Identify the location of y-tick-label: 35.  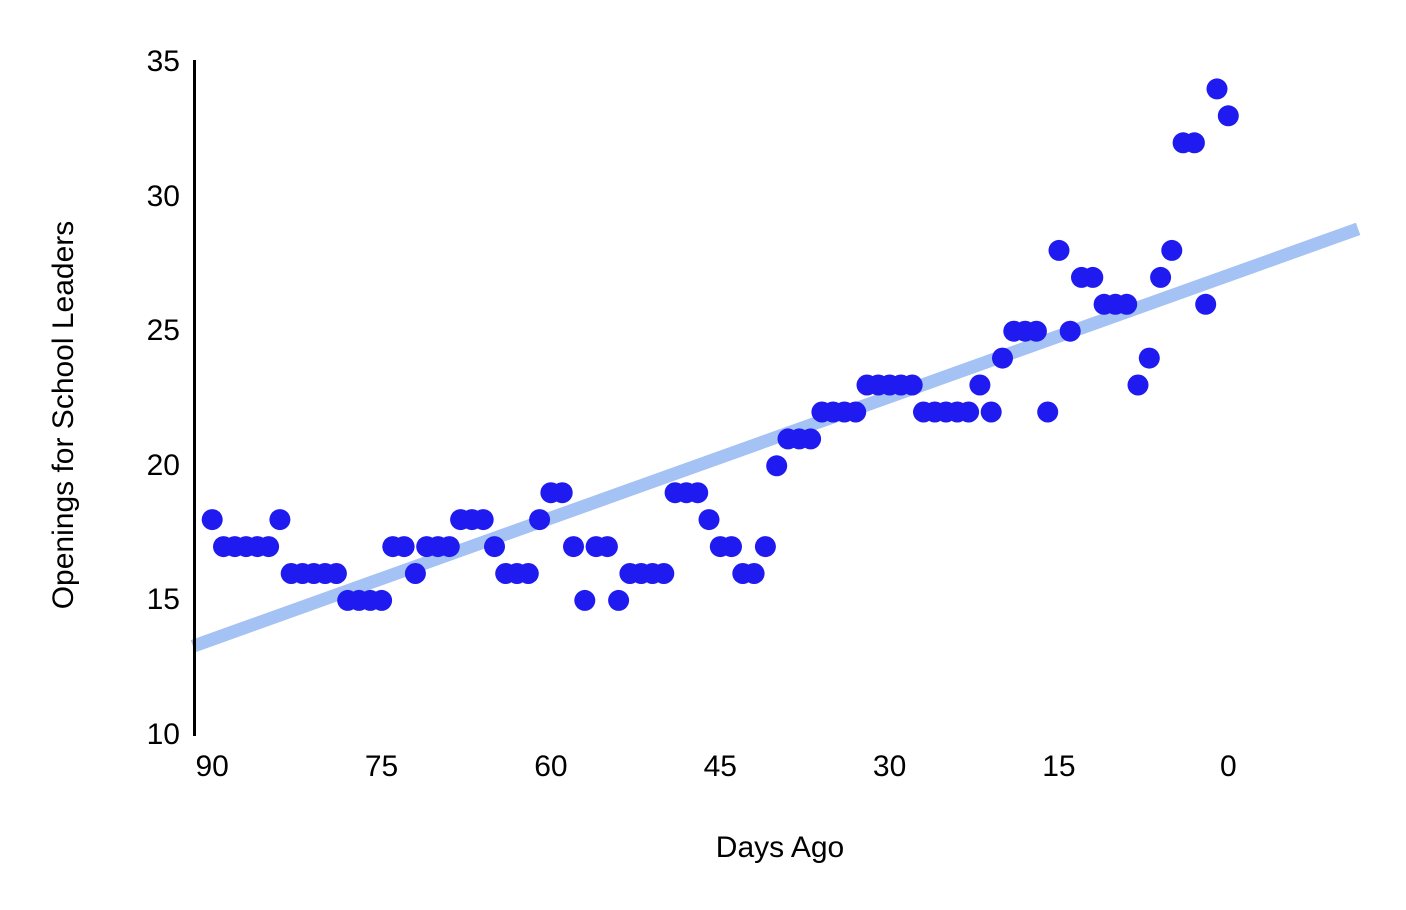
(163, 61).